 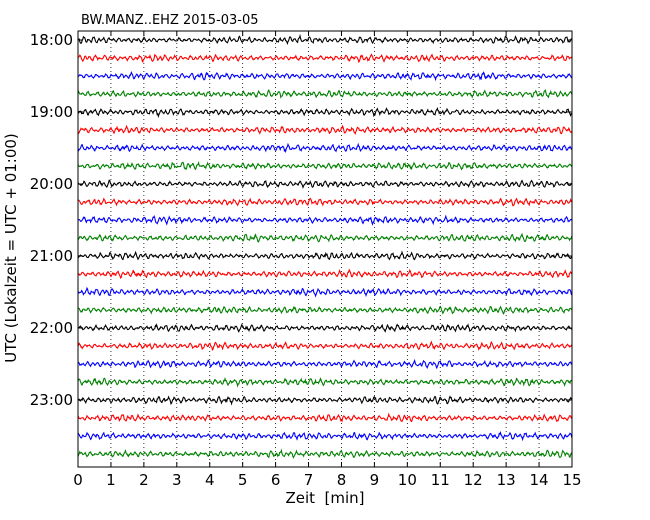 What do you see at coordinates (506, 480) in the screenshot?
I see `x-tick-label: 13` at bounding box center [506, 480].